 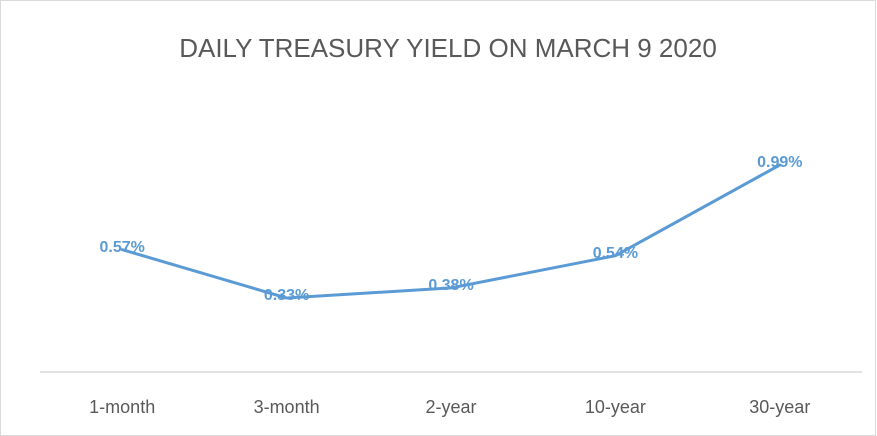 What do you see at coordinates (122, 407) in the screenshot?
I see `x-tick-label: 1-month` at bounding box center [122, 407].